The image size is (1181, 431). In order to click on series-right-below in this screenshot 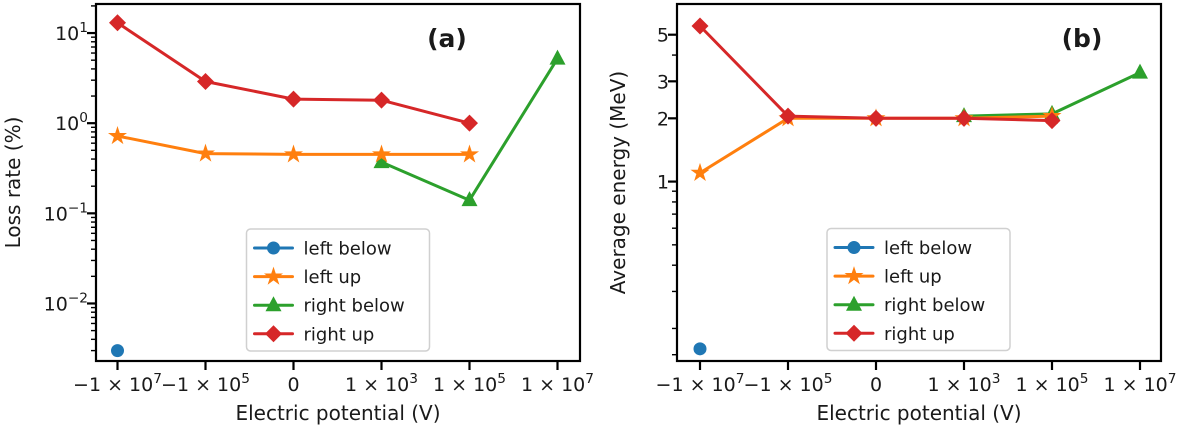, I will do `click(469, 128)`.